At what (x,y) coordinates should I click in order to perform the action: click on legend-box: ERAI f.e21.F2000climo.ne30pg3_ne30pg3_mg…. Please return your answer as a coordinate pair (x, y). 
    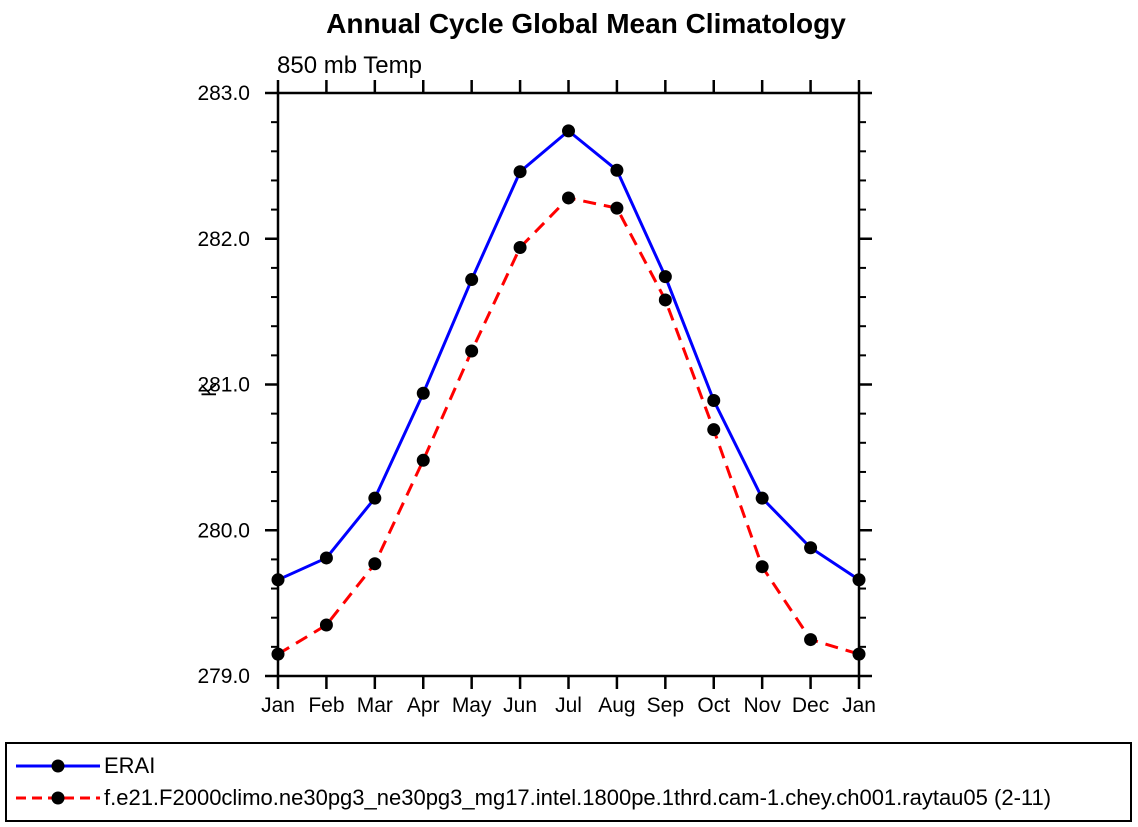
    Looking at the image, I should click on (568, 782).